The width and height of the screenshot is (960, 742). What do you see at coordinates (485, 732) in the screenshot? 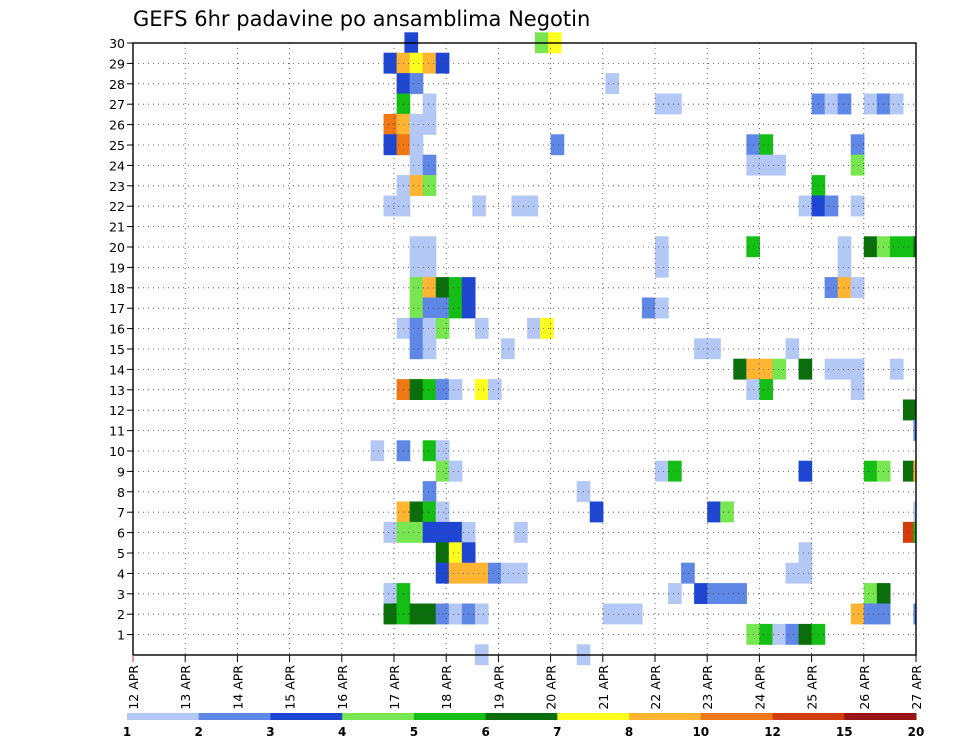
I see `colorbar-label: 6` at bounding box center [485, 732].